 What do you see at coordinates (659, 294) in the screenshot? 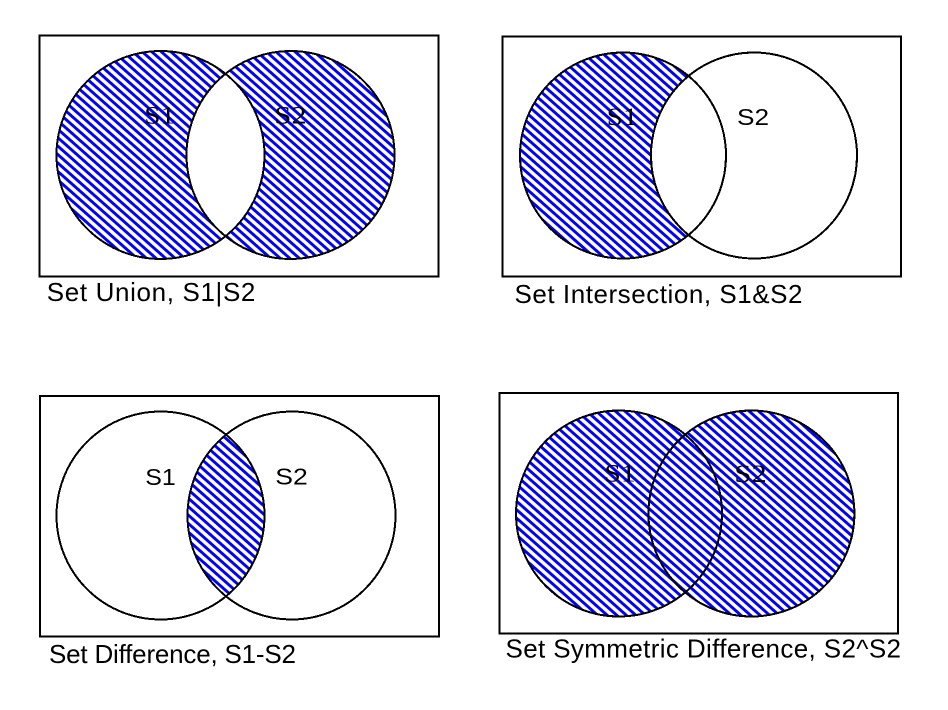
I see `svg-text: Set Intersection, S1&S2` at bounding box center [659, 294].